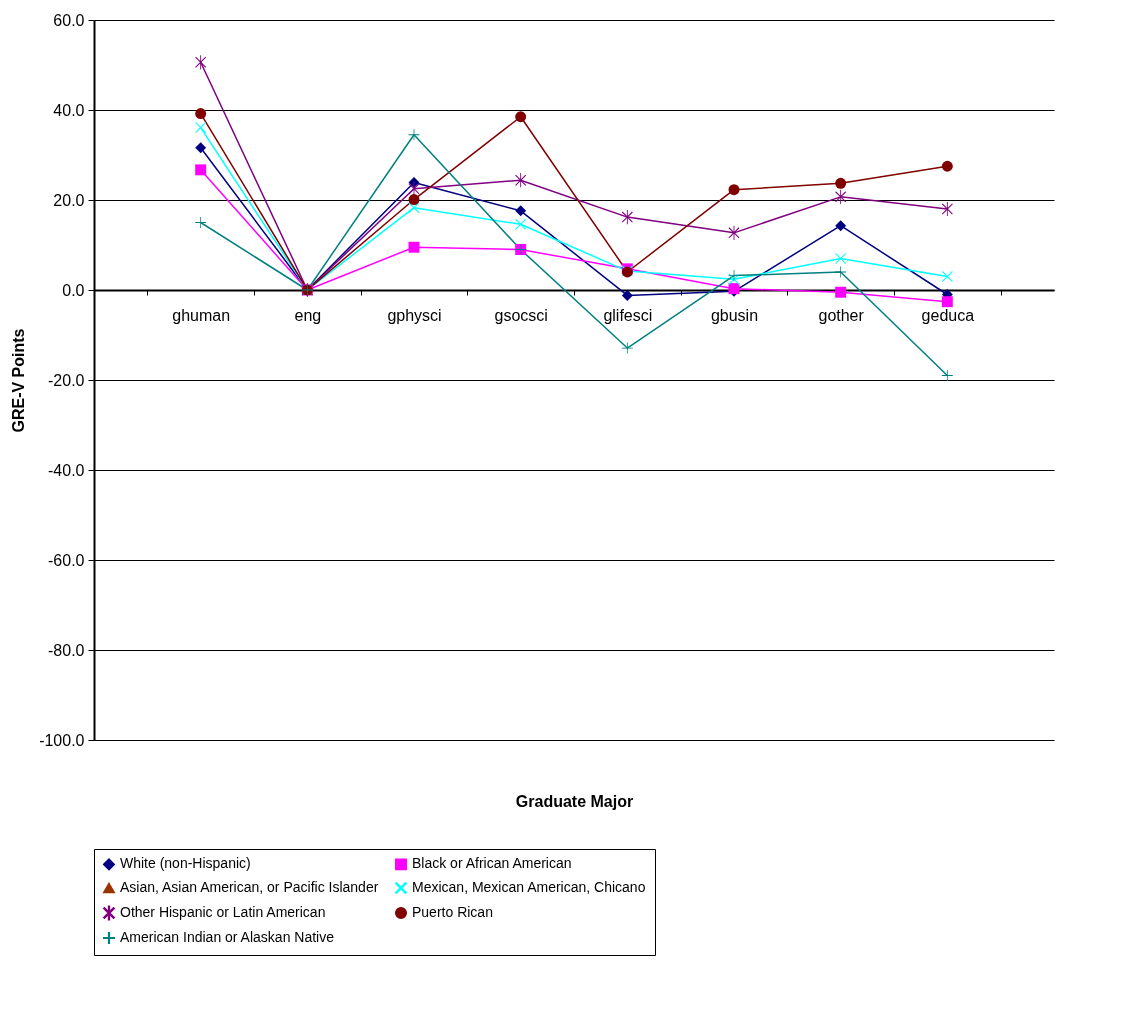 The image size is (1133, 1016). What do you see at coordinates (69, 20) in the screenshot?
I see `y-tick-label: 60.0` at bounding box center [69, 20].